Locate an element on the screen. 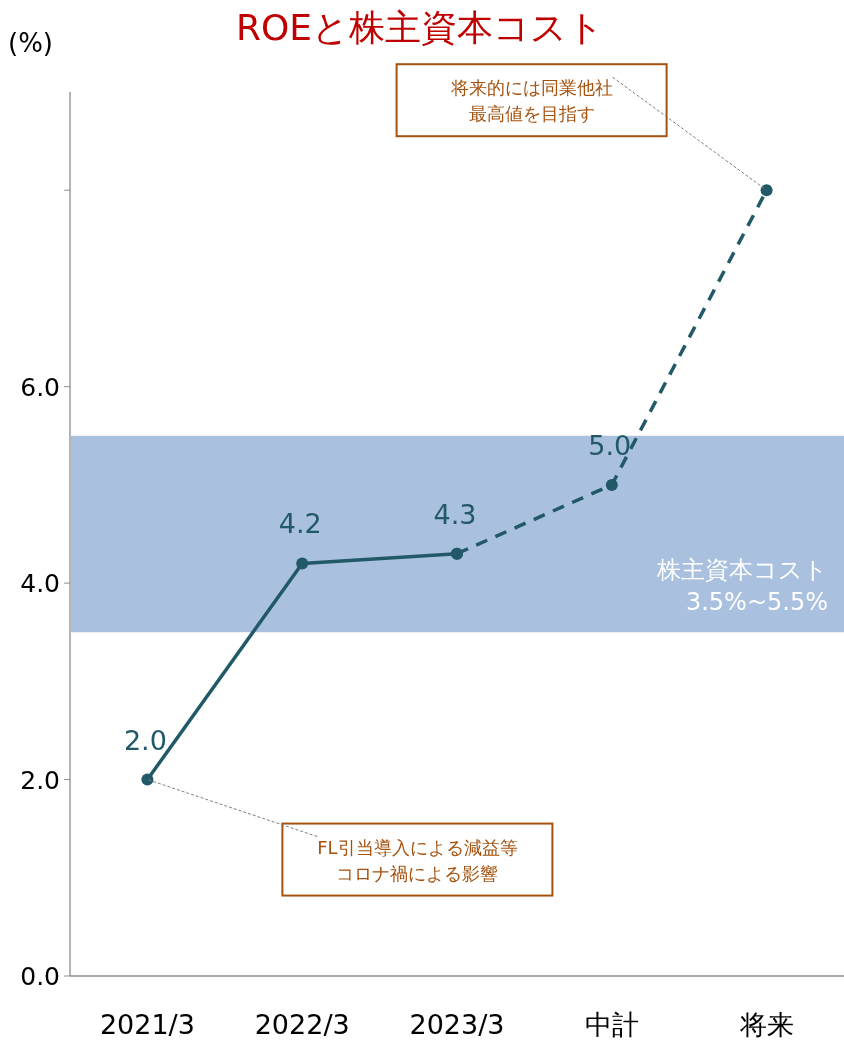 This screenshot has width=844, height=1043. chart-title: ROEと株主資本コスト is located at coordinates (420, 27).